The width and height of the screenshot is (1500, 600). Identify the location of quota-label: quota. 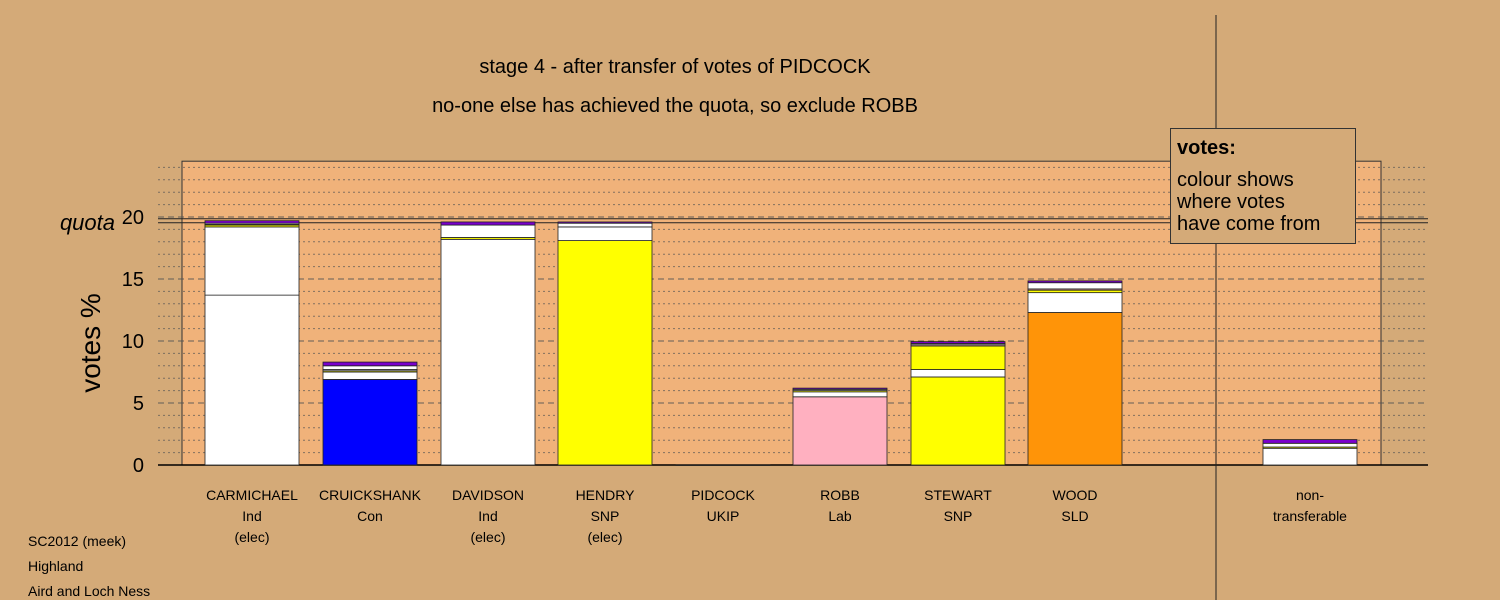
(87, 222).